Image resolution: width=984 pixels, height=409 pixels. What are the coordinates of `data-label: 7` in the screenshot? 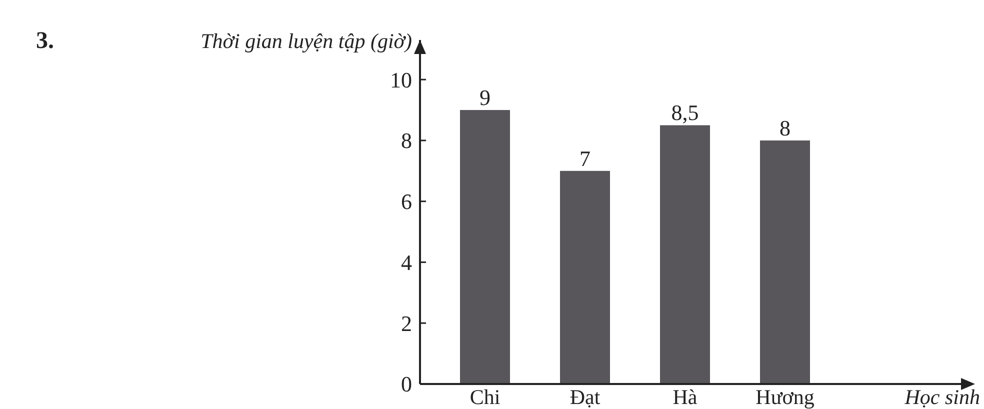 It's located at (585, 158).